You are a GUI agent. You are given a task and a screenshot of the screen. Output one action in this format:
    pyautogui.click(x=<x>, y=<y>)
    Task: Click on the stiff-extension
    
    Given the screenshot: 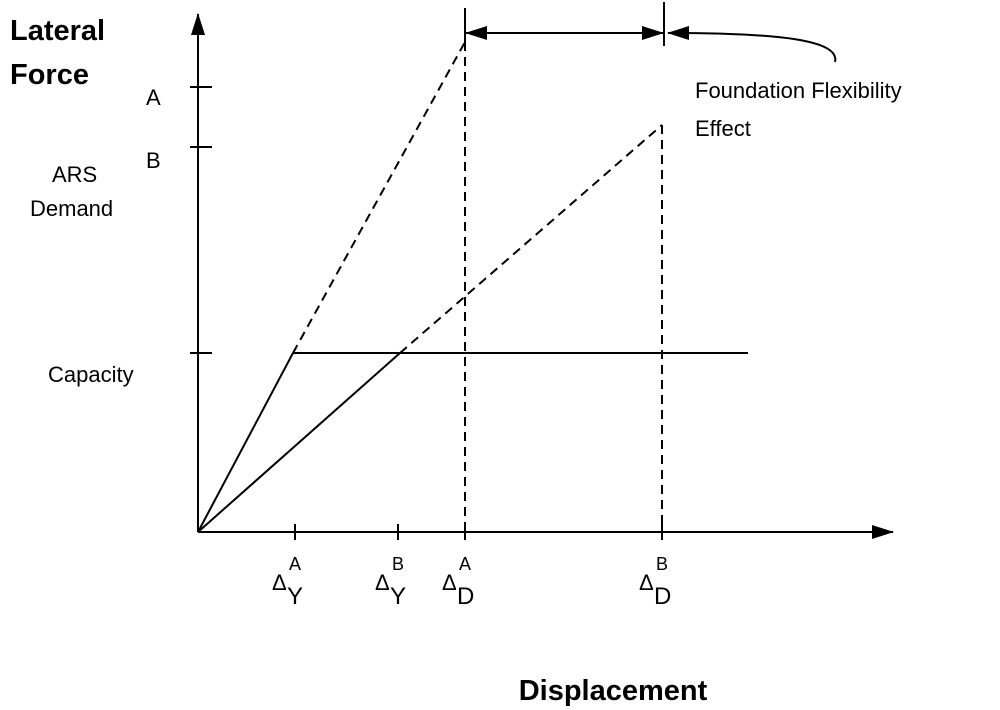 What is the action you would take?
    pyautogui.click(x=379, y=197)
    